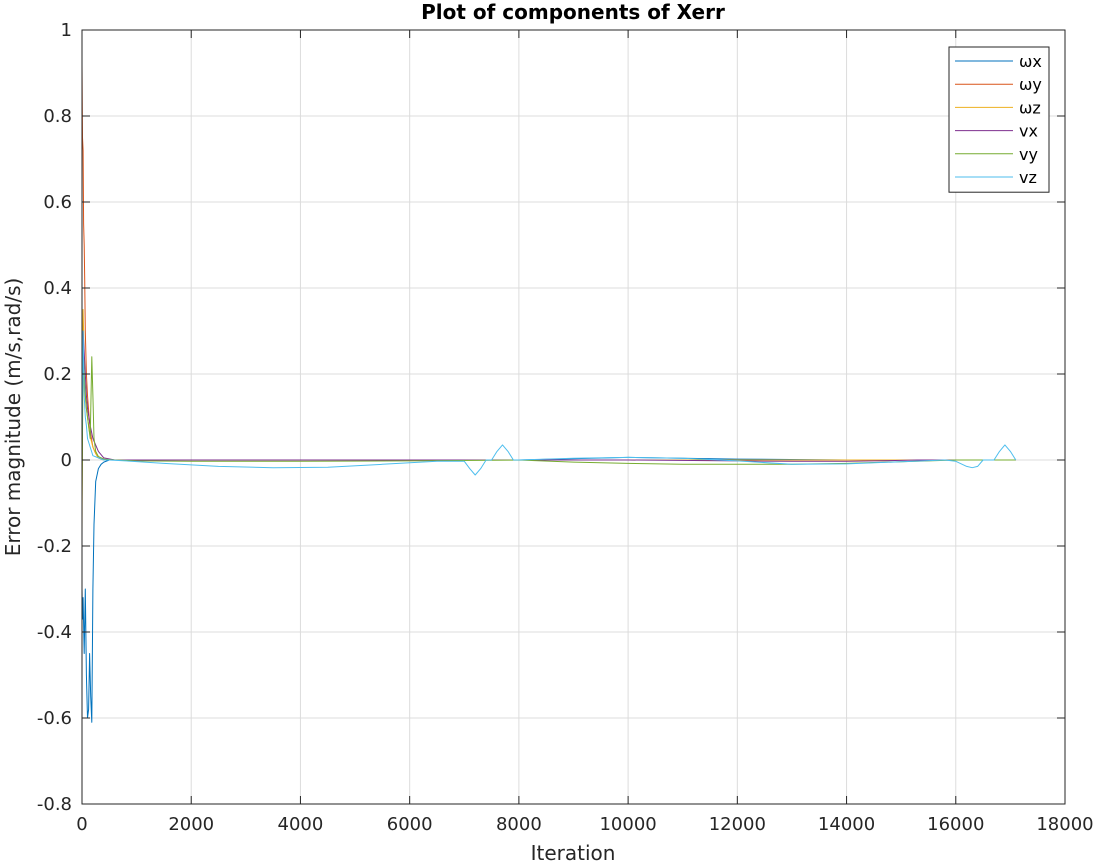 This screenshot has height=865, width=1100. I want to click on y-tick-label: -0.6, so click(54, 718).